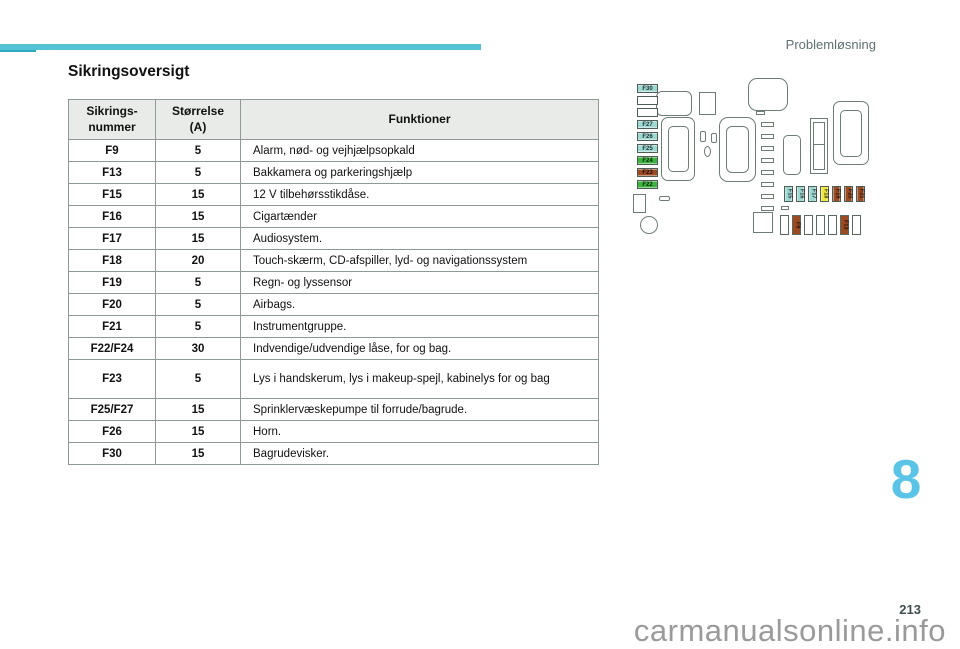 Image resolution: width=960 pixels, height=649 pixels. I want to click on fuse-table-row: F9 5 Alarm, nød- og vejhjælpsopkald, so click(333, 150).